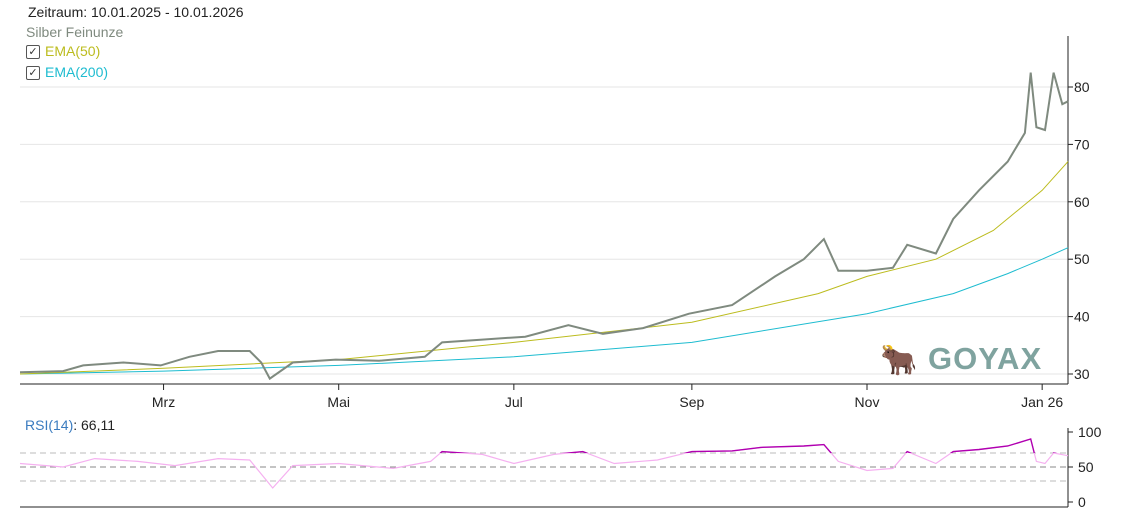  I want to click on ema200-checkbox: ✓, so click(33, 73).